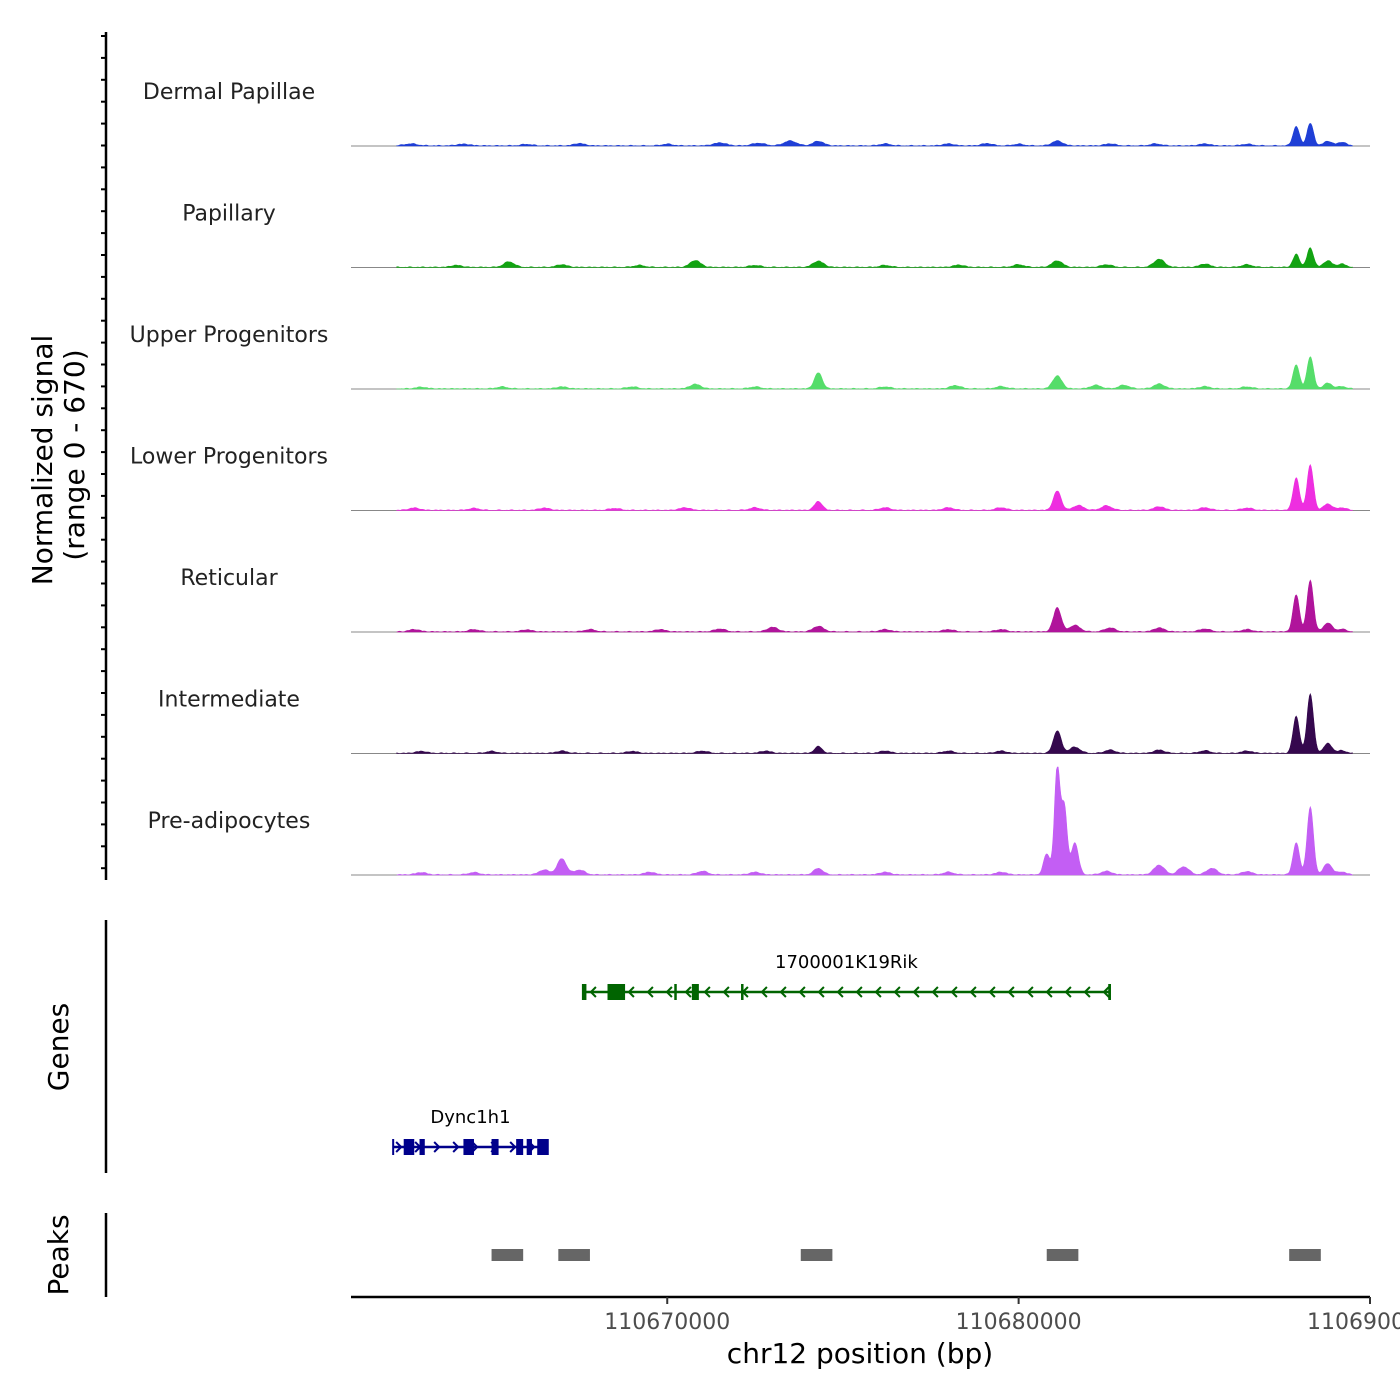 This screenshot has height=1400, width=1400. I want to click on x-axis-ticks: 110670000 110680000 110690000, so click(1002, 1316).